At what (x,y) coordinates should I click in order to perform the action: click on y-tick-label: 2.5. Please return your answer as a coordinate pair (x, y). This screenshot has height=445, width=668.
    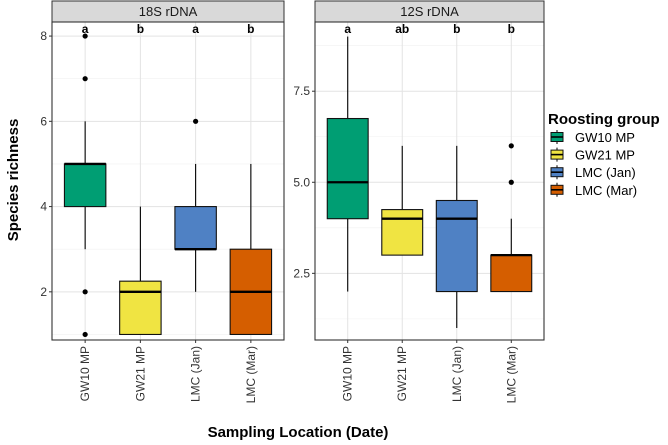
    Looking at the image, I should click on (301, 273).